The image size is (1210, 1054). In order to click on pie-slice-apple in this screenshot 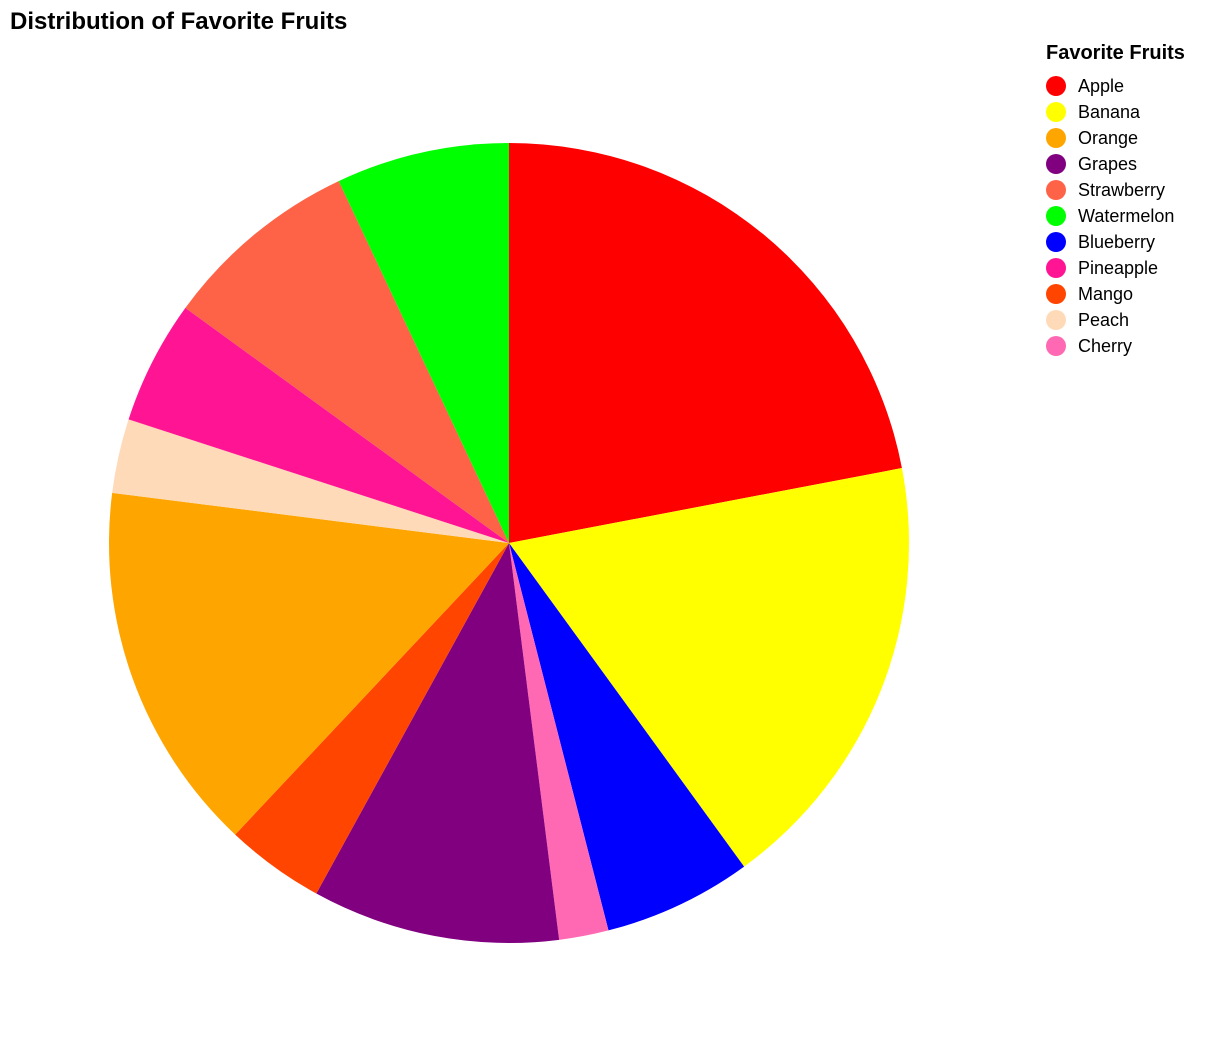, I will do `click(705, 343)`.